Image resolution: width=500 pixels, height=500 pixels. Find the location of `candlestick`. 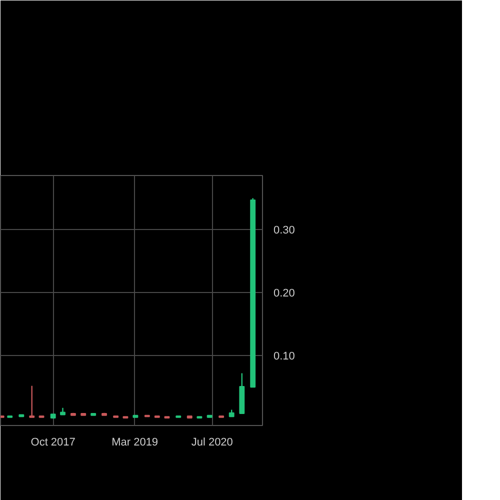

candlestick is located at coordinates (32, 401).